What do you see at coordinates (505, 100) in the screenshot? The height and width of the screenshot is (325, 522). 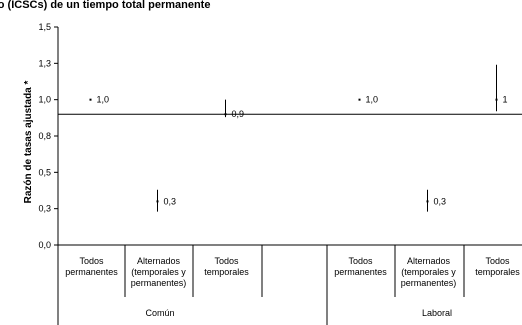 I see `data-label: 1` at bounding box center [505, 100].